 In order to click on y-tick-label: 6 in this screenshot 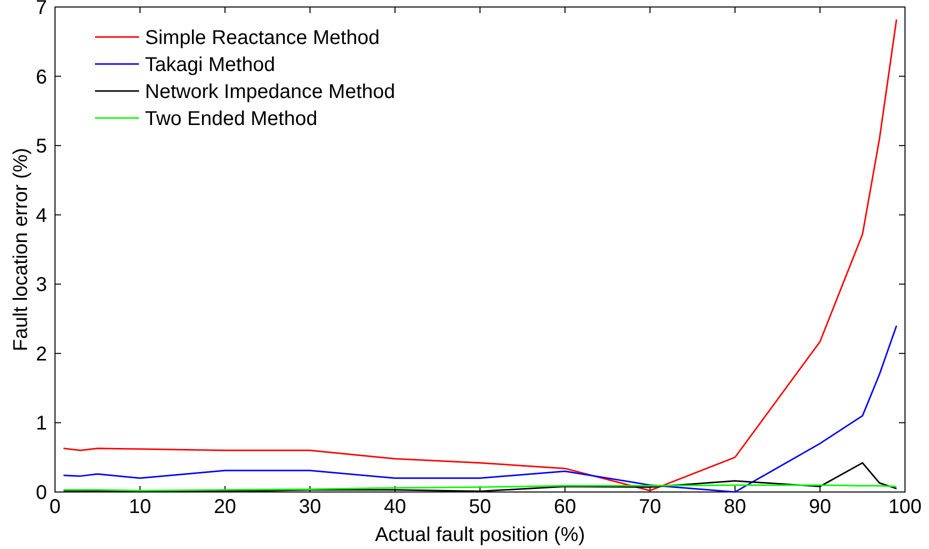, I will do `click(41, 77)`.